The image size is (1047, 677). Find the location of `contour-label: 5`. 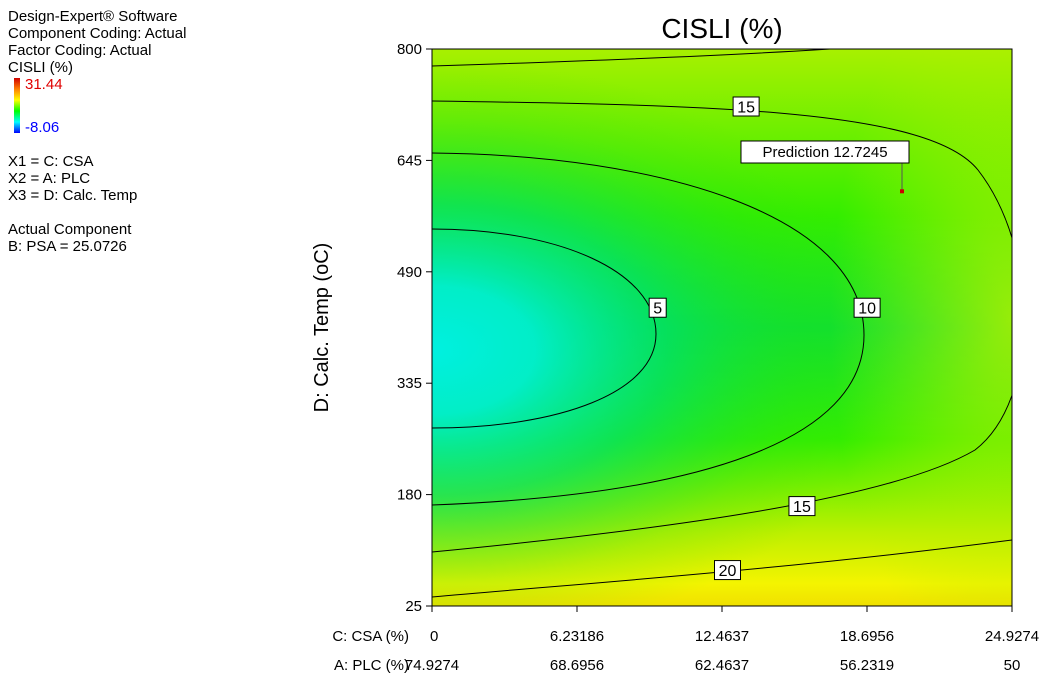

contour-label: 5 is located at coordinates (657, 307).